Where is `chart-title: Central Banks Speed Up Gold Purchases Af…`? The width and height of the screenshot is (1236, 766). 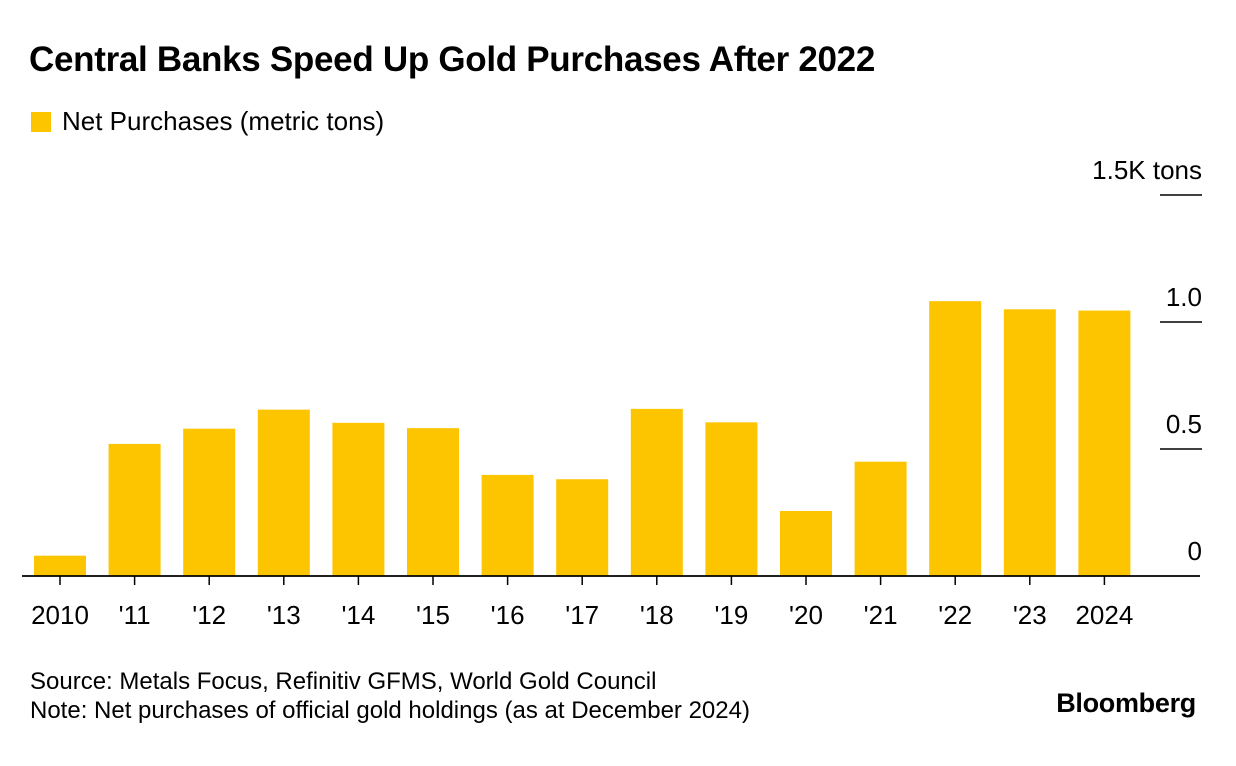 chart-title: Central Banks Speed Up Gold Purchases Af… is located at coordinates (452, 59).